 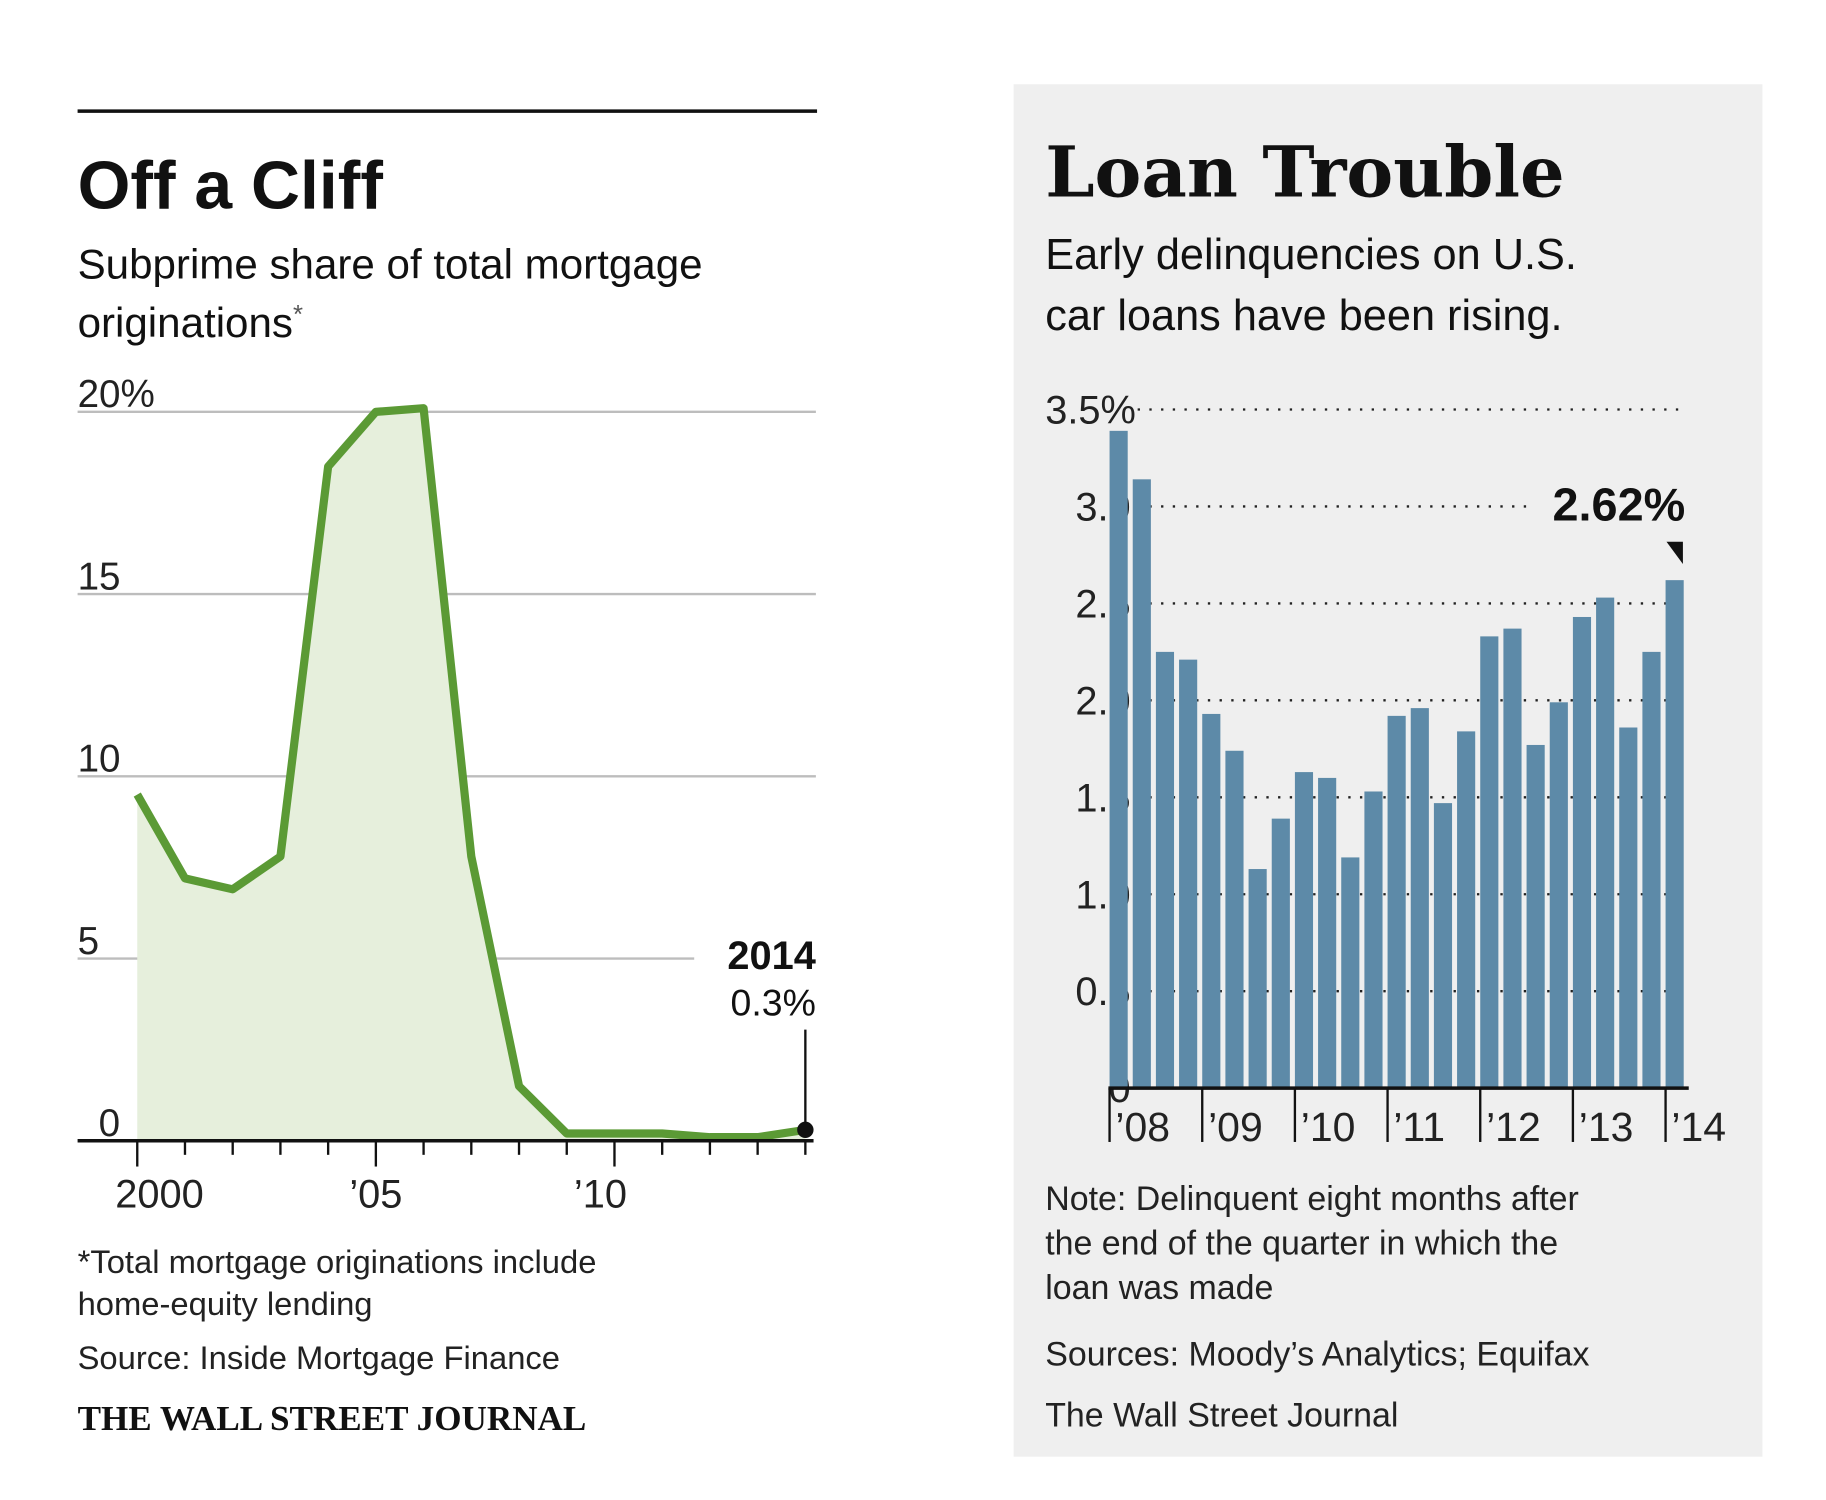 I want to click on bar-2013Q3, so click(x=1628, y=908).